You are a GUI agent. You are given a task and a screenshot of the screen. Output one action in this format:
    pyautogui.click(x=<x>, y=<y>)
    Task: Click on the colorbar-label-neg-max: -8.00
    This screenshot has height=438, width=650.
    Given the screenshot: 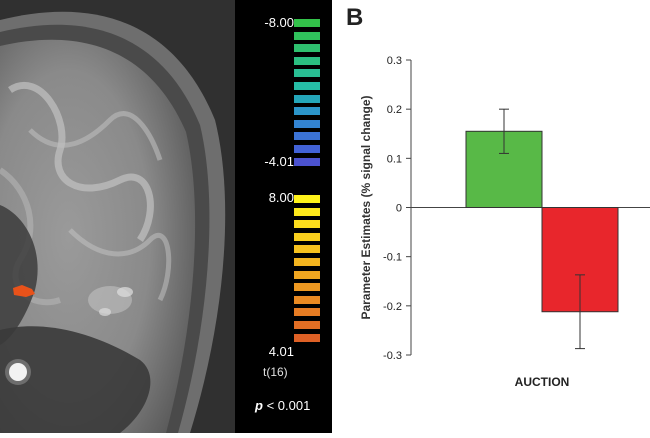 What is the action you would take?
    pyautogui.click(x=279, y=22)
    